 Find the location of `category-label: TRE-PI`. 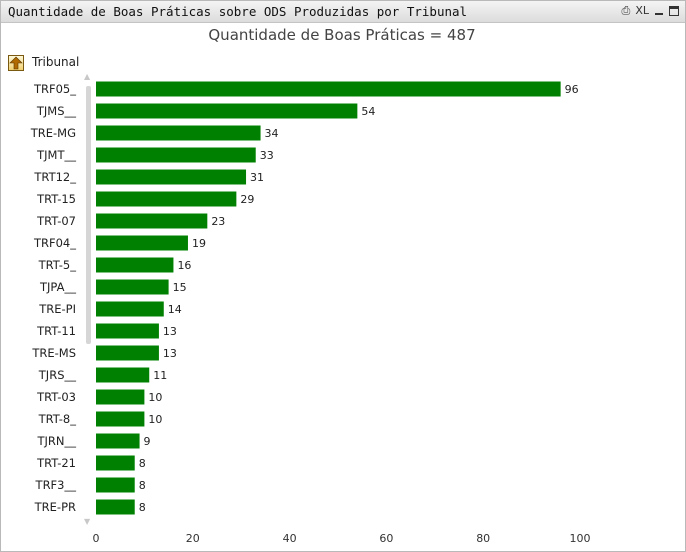

category-label: TRE-PI is located at coordinates (57, 309).